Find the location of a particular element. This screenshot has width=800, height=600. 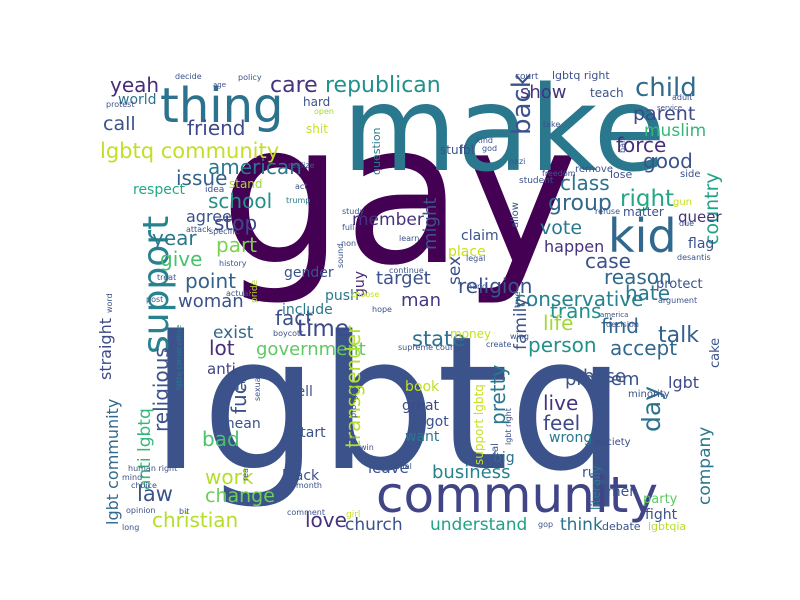

word-bad: bad is located at coordinates (221, 439).